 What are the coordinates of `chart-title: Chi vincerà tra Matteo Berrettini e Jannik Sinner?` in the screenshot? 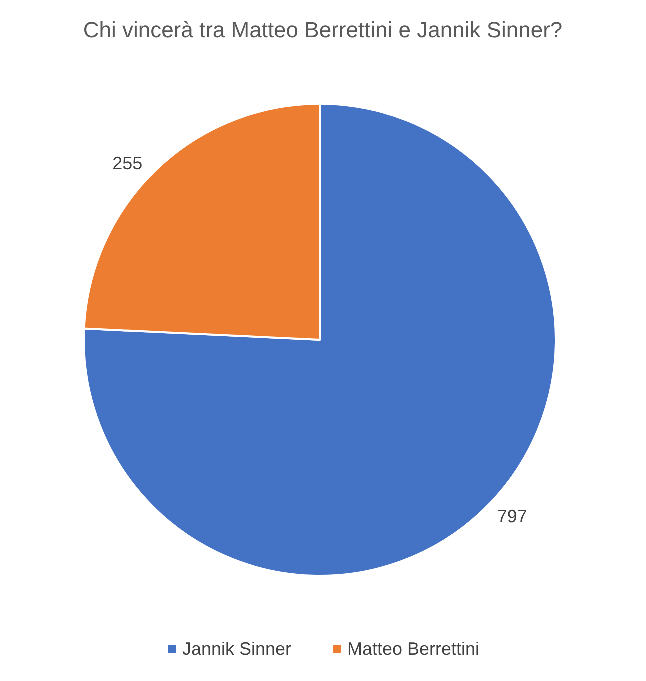 It's located at (323, 30).